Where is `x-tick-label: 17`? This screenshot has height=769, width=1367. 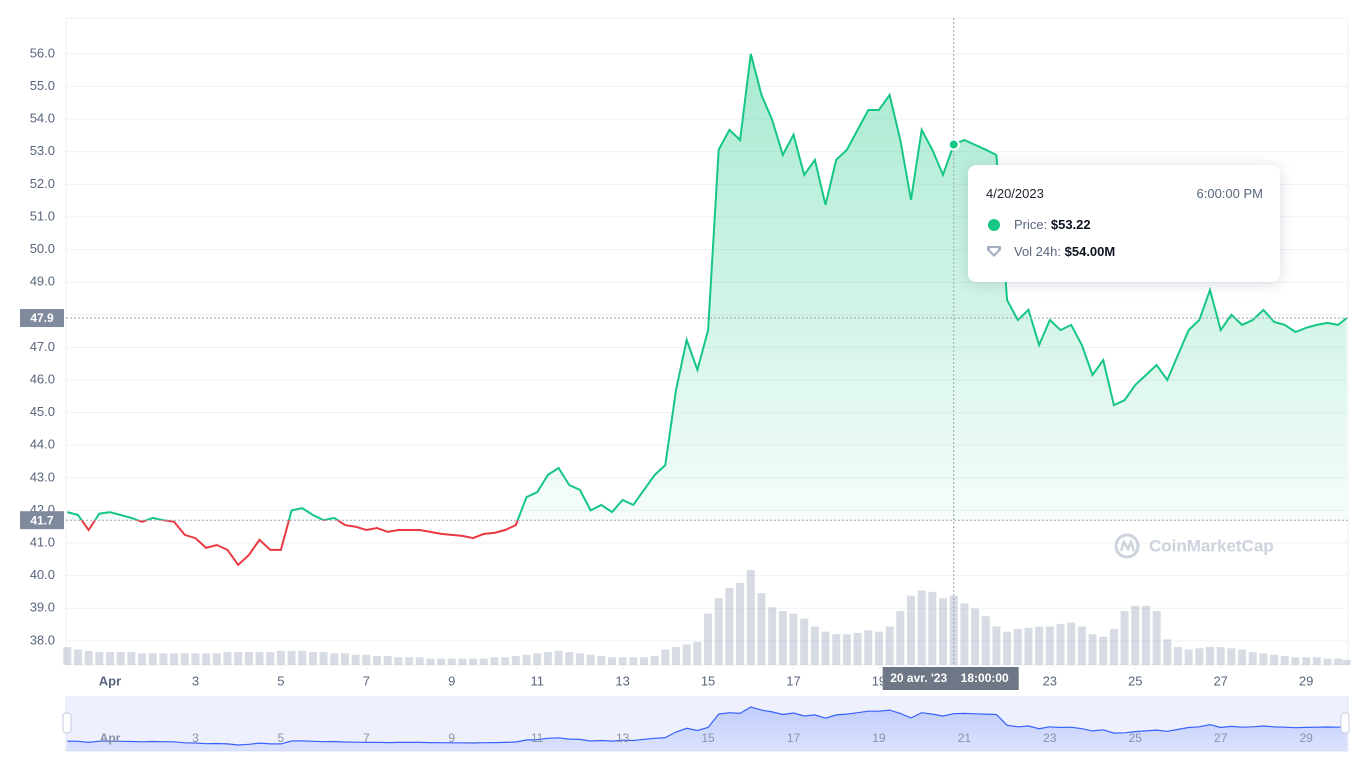
x-tick-label: 17 is located at coordinates (793, 680).